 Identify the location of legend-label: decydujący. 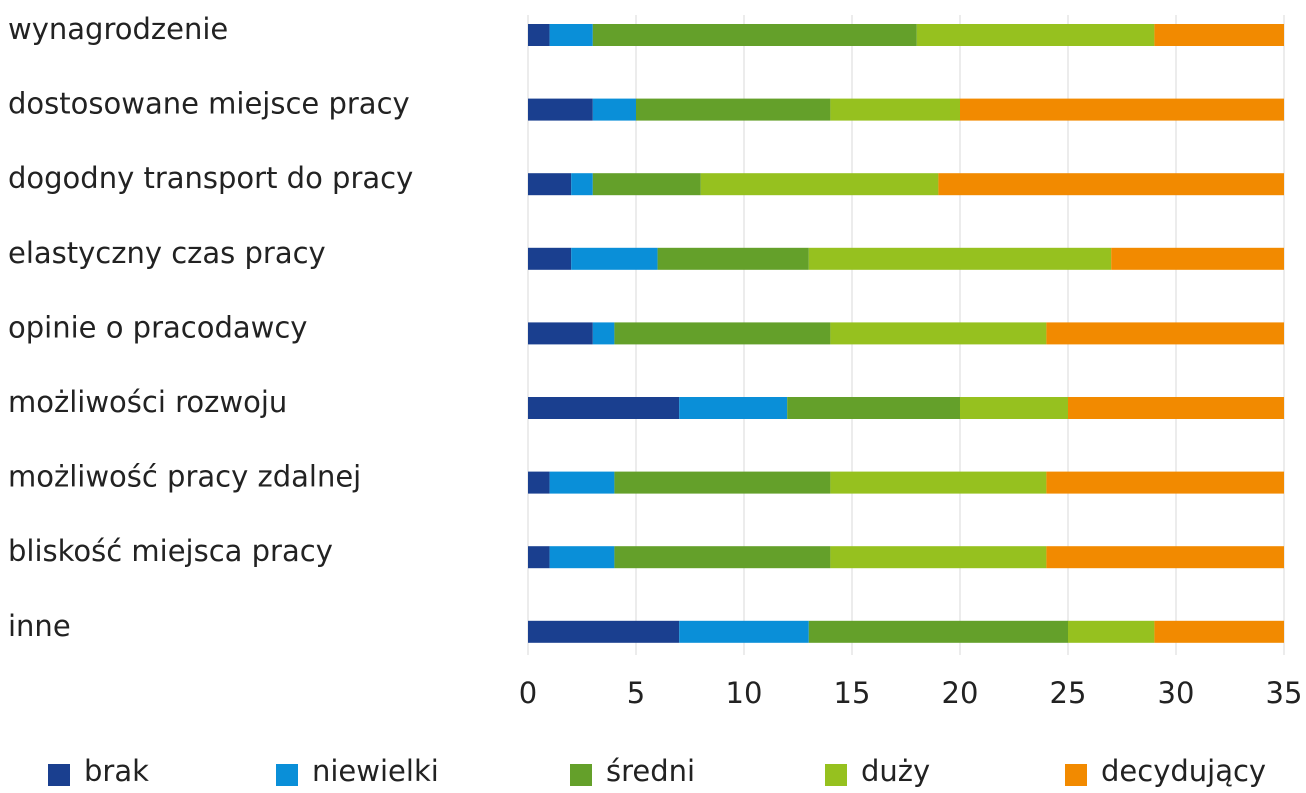
(1183, 771).